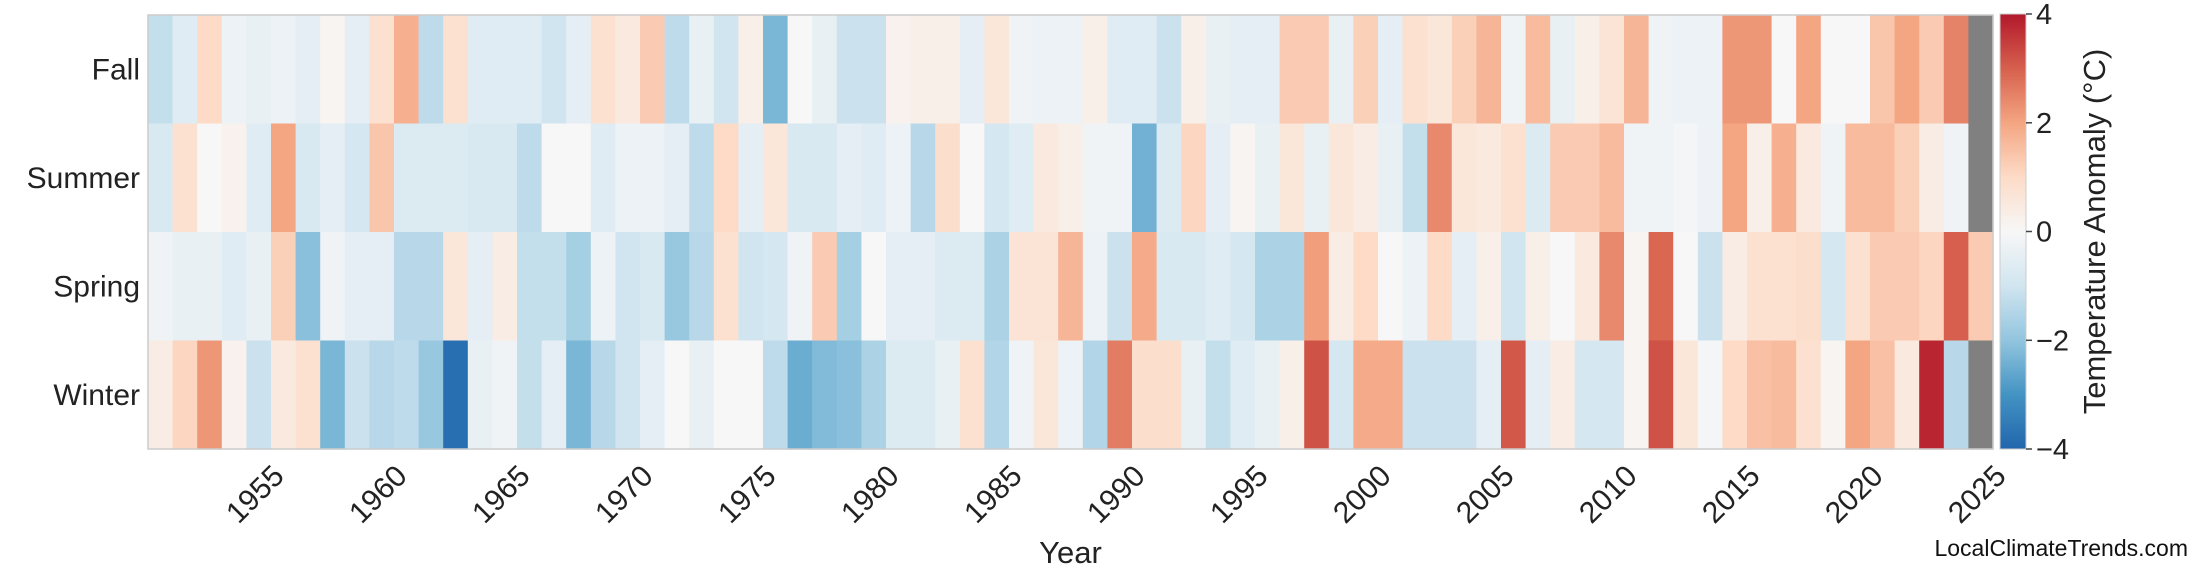 The image size is (2200, 585). What do you see at coordinates (2061, 548) in the screenshot?
I see `credit-text: LocalClimateTrends.com` at bounding box center [2061, 548].